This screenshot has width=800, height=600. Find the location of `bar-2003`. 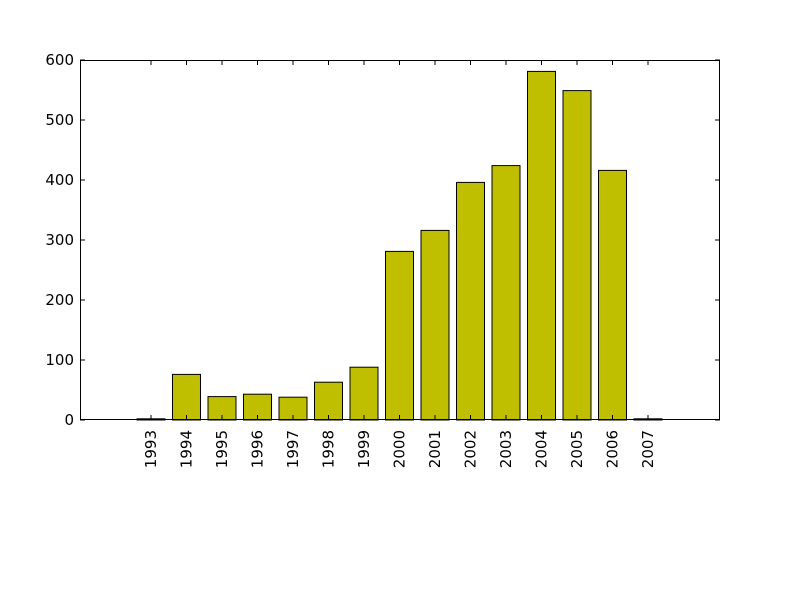

bar-2003 is located at coordinates (506, 293).